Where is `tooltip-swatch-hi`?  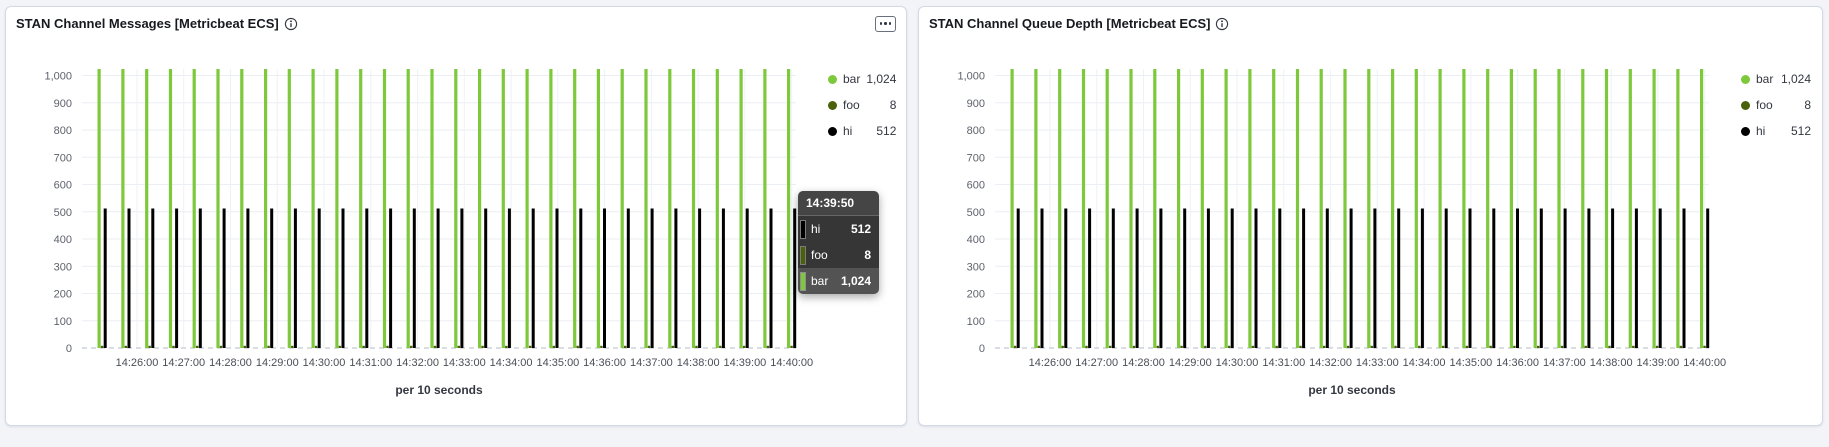 tooltip-swatch-hi is located at coordinates (803, 229).